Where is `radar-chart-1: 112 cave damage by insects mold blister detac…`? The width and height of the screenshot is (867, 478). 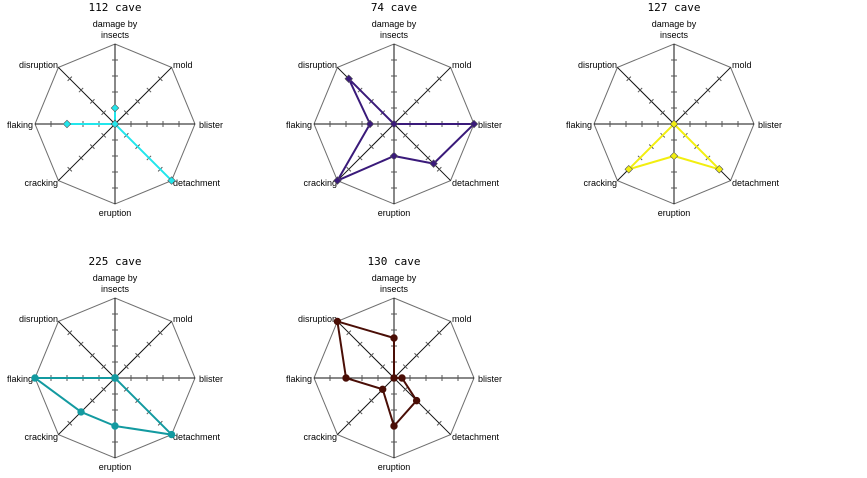
radar-chart-1: 112 cave damage by insects mold blister detac… is located at coordinates (115, 109).